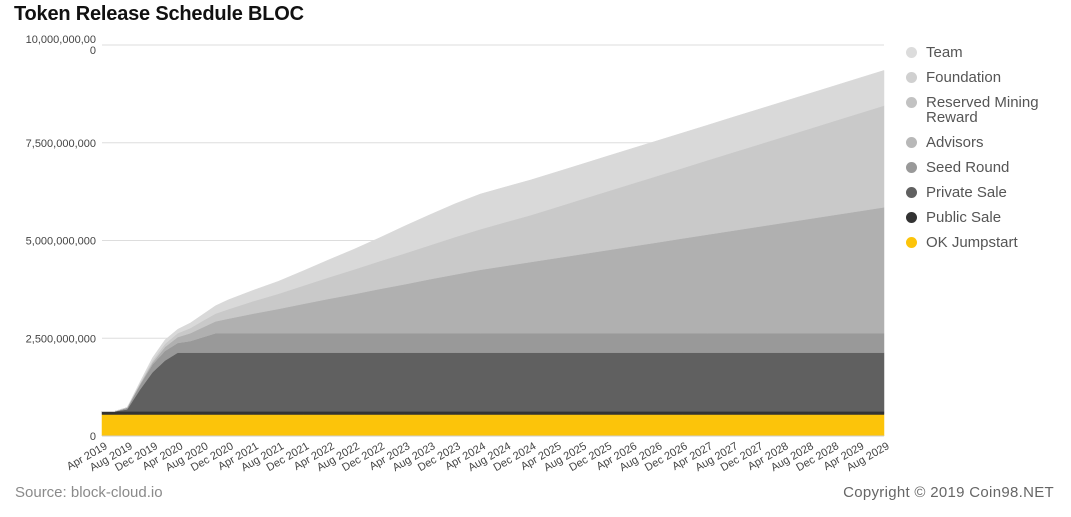 The height and width of the screenshot is (517, 1071). What do you see at coordinates (944, 52) in the screenshot?
I see `legend-label: Team` at bounding box center [944, 52].